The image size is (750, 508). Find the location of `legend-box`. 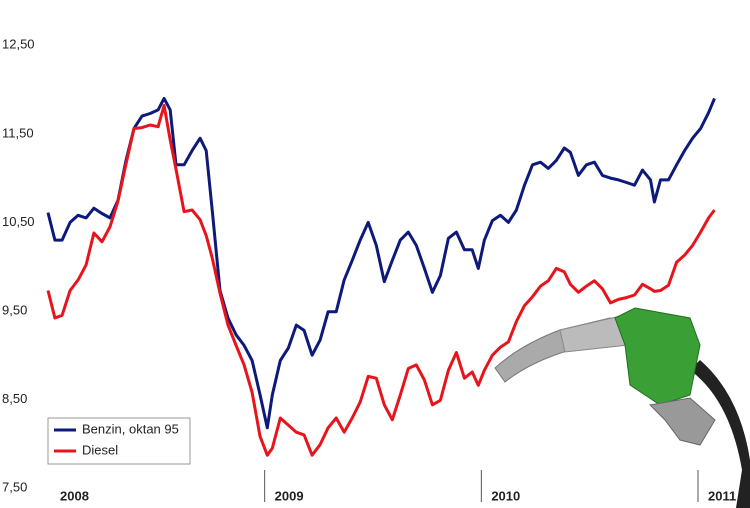

legend-box is located at coordinates (119, 441).